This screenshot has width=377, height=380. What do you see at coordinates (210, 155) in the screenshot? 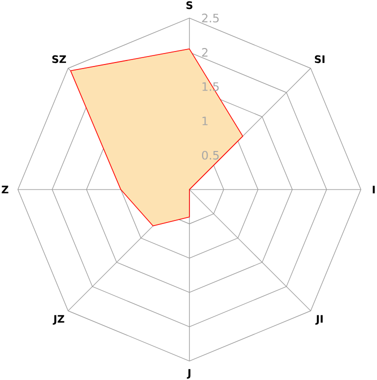
I see `y-tick-label: 0.5` at bounding box center [210, 155].